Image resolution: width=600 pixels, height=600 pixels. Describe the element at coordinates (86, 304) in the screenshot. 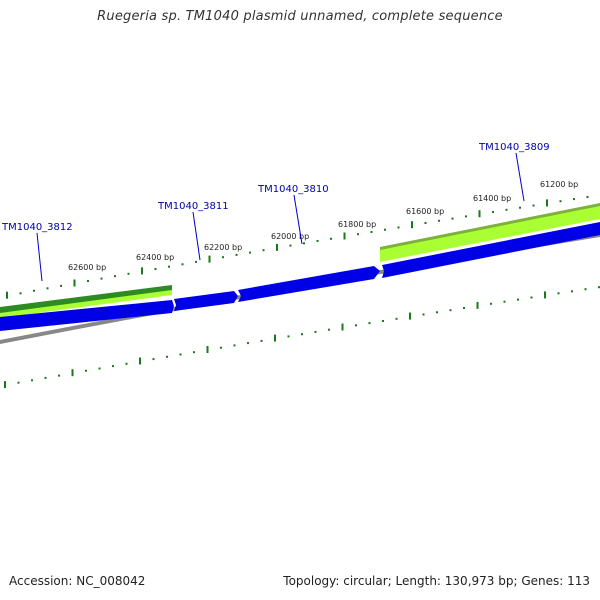

I see `feature-arc-left-light` at that location.